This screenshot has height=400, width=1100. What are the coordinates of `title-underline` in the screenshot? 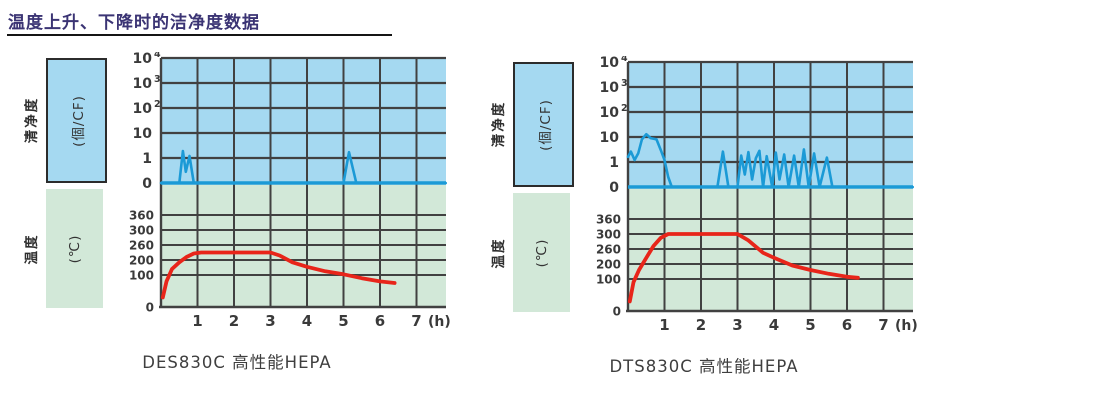 It's located at (199, 35).